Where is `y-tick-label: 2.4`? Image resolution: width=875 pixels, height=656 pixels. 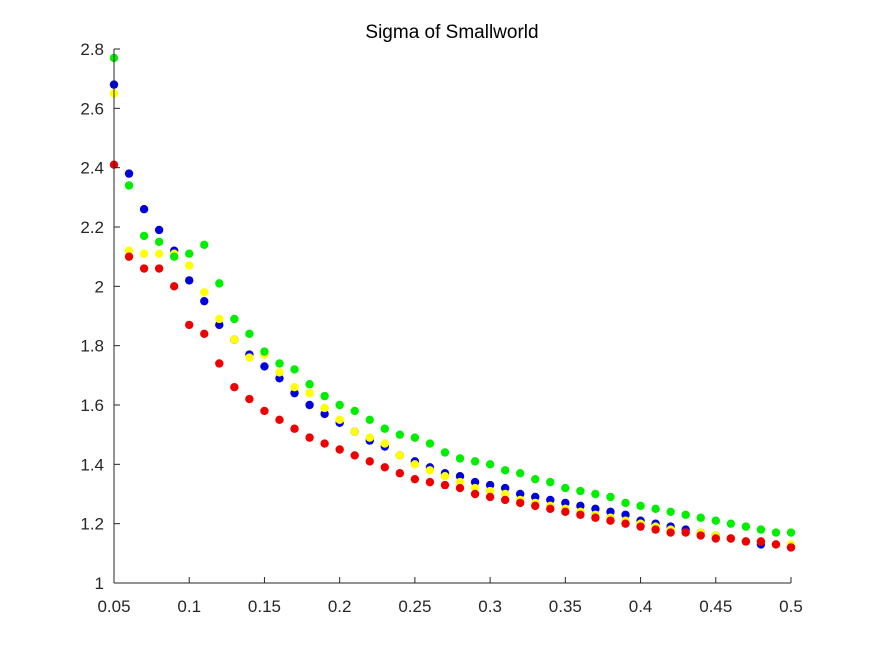 y-tick-label: 2.4 is located at coordinates (92, 168).